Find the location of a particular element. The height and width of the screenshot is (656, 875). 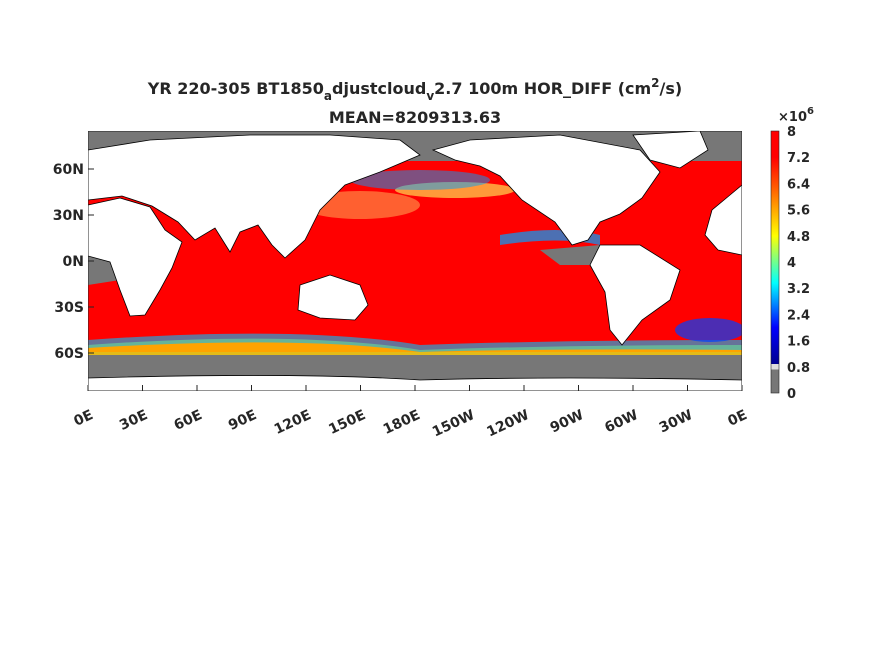

x-tick-label: 120W is located at coordinates (507, 423).